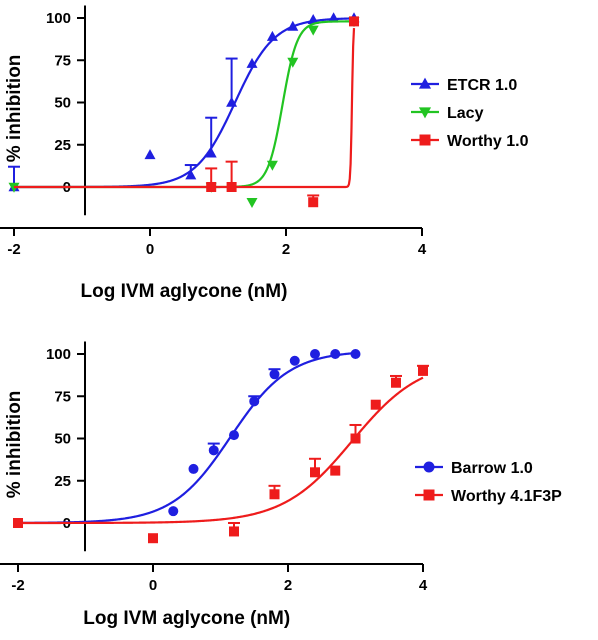 The width and height of the screenshot is (598, 640). Describe the element at coordinates (492, 468) in the screenshot. I see `legend-label: Barrow 1.0` at that location.